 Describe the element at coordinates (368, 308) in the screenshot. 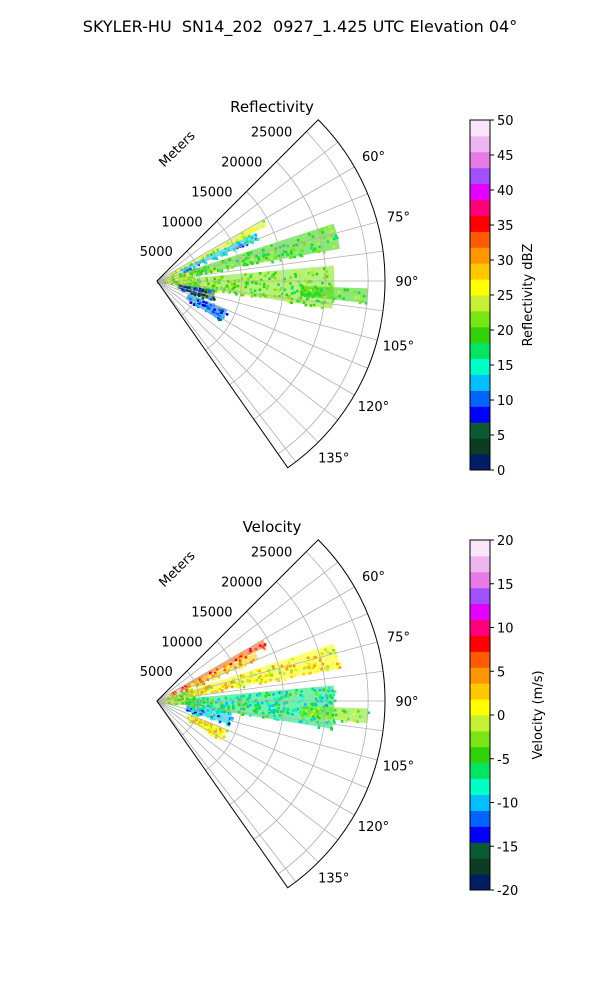

I see `reflectivity-azimuth-labels: 60° 75° 90° 105° 120° 135°` at that location.